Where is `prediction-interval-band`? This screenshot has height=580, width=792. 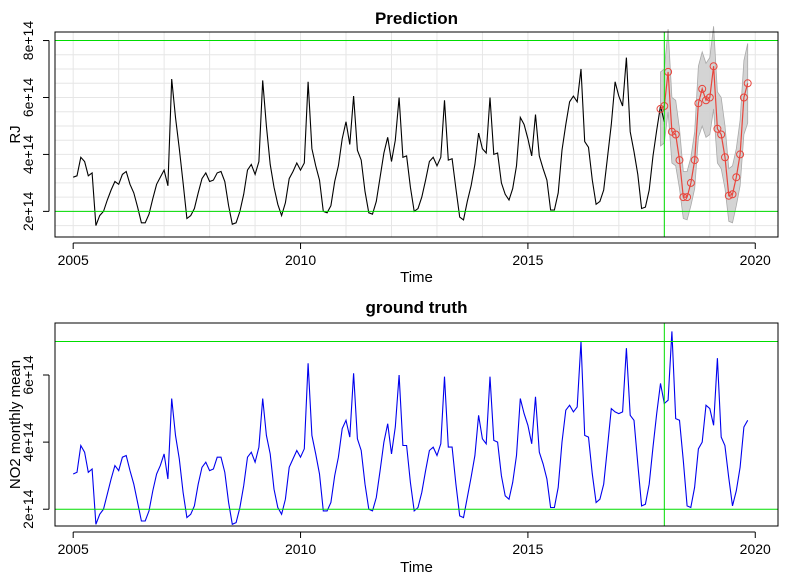
prediction-interval-band is located at coordinates (704, 125).